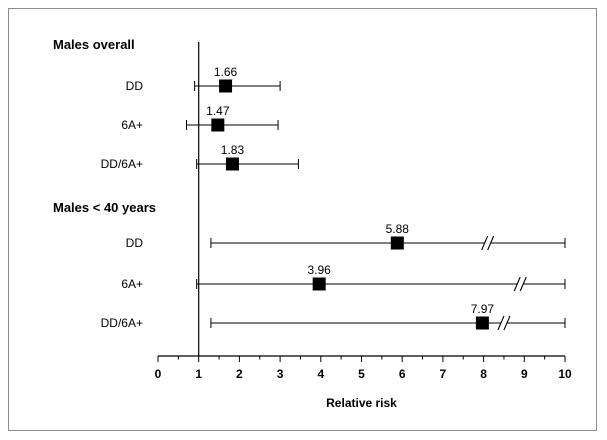  I want to click on x-tick-label: 9, so click(524, 374).